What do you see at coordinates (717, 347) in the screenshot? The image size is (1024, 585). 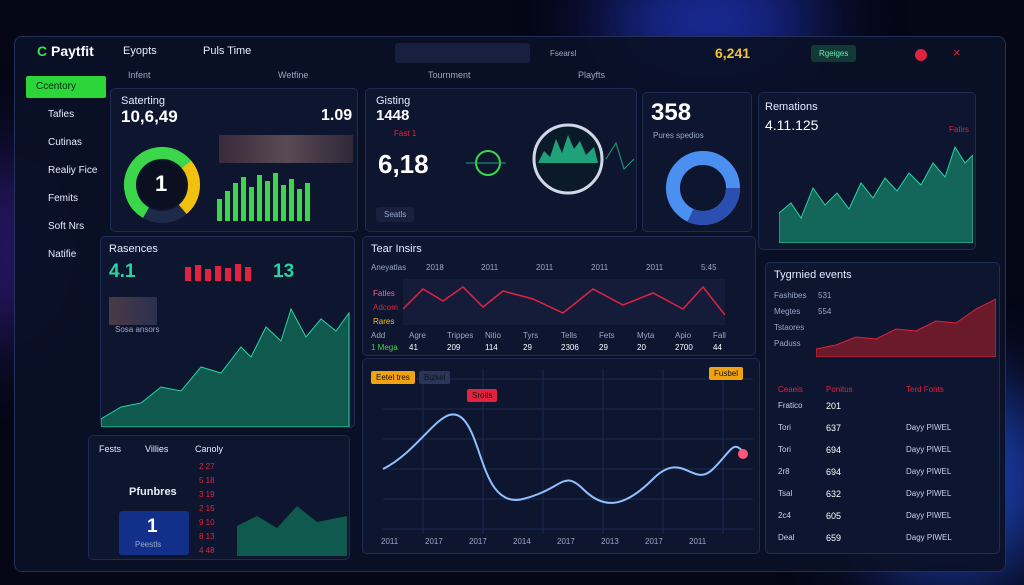 I see `footer-value: 44` at bounding box center [717, 347].